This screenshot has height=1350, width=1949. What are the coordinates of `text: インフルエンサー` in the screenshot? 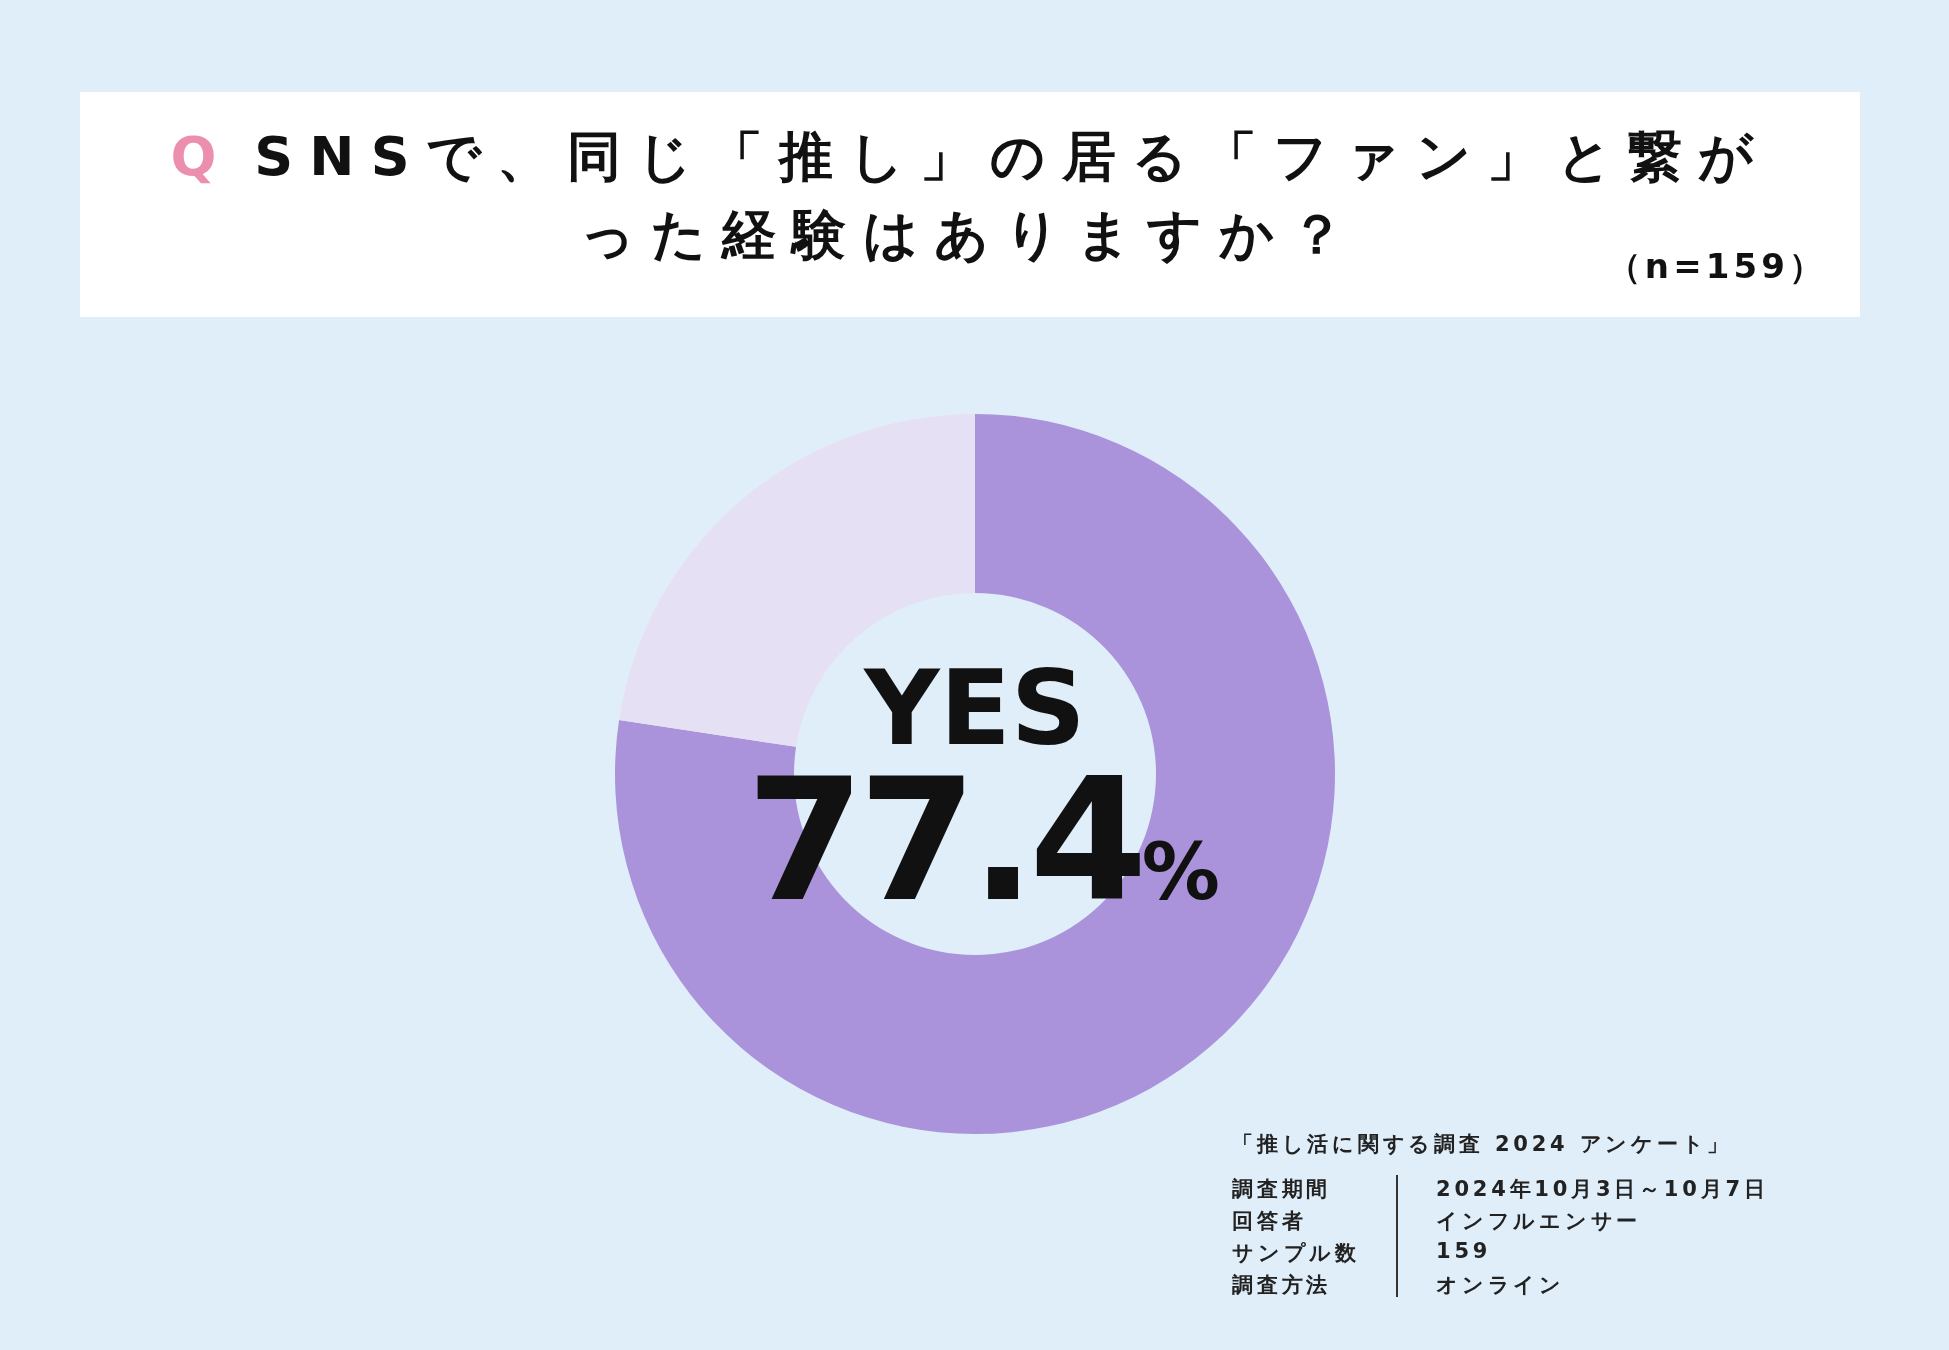 It's located at (1539, 1221).